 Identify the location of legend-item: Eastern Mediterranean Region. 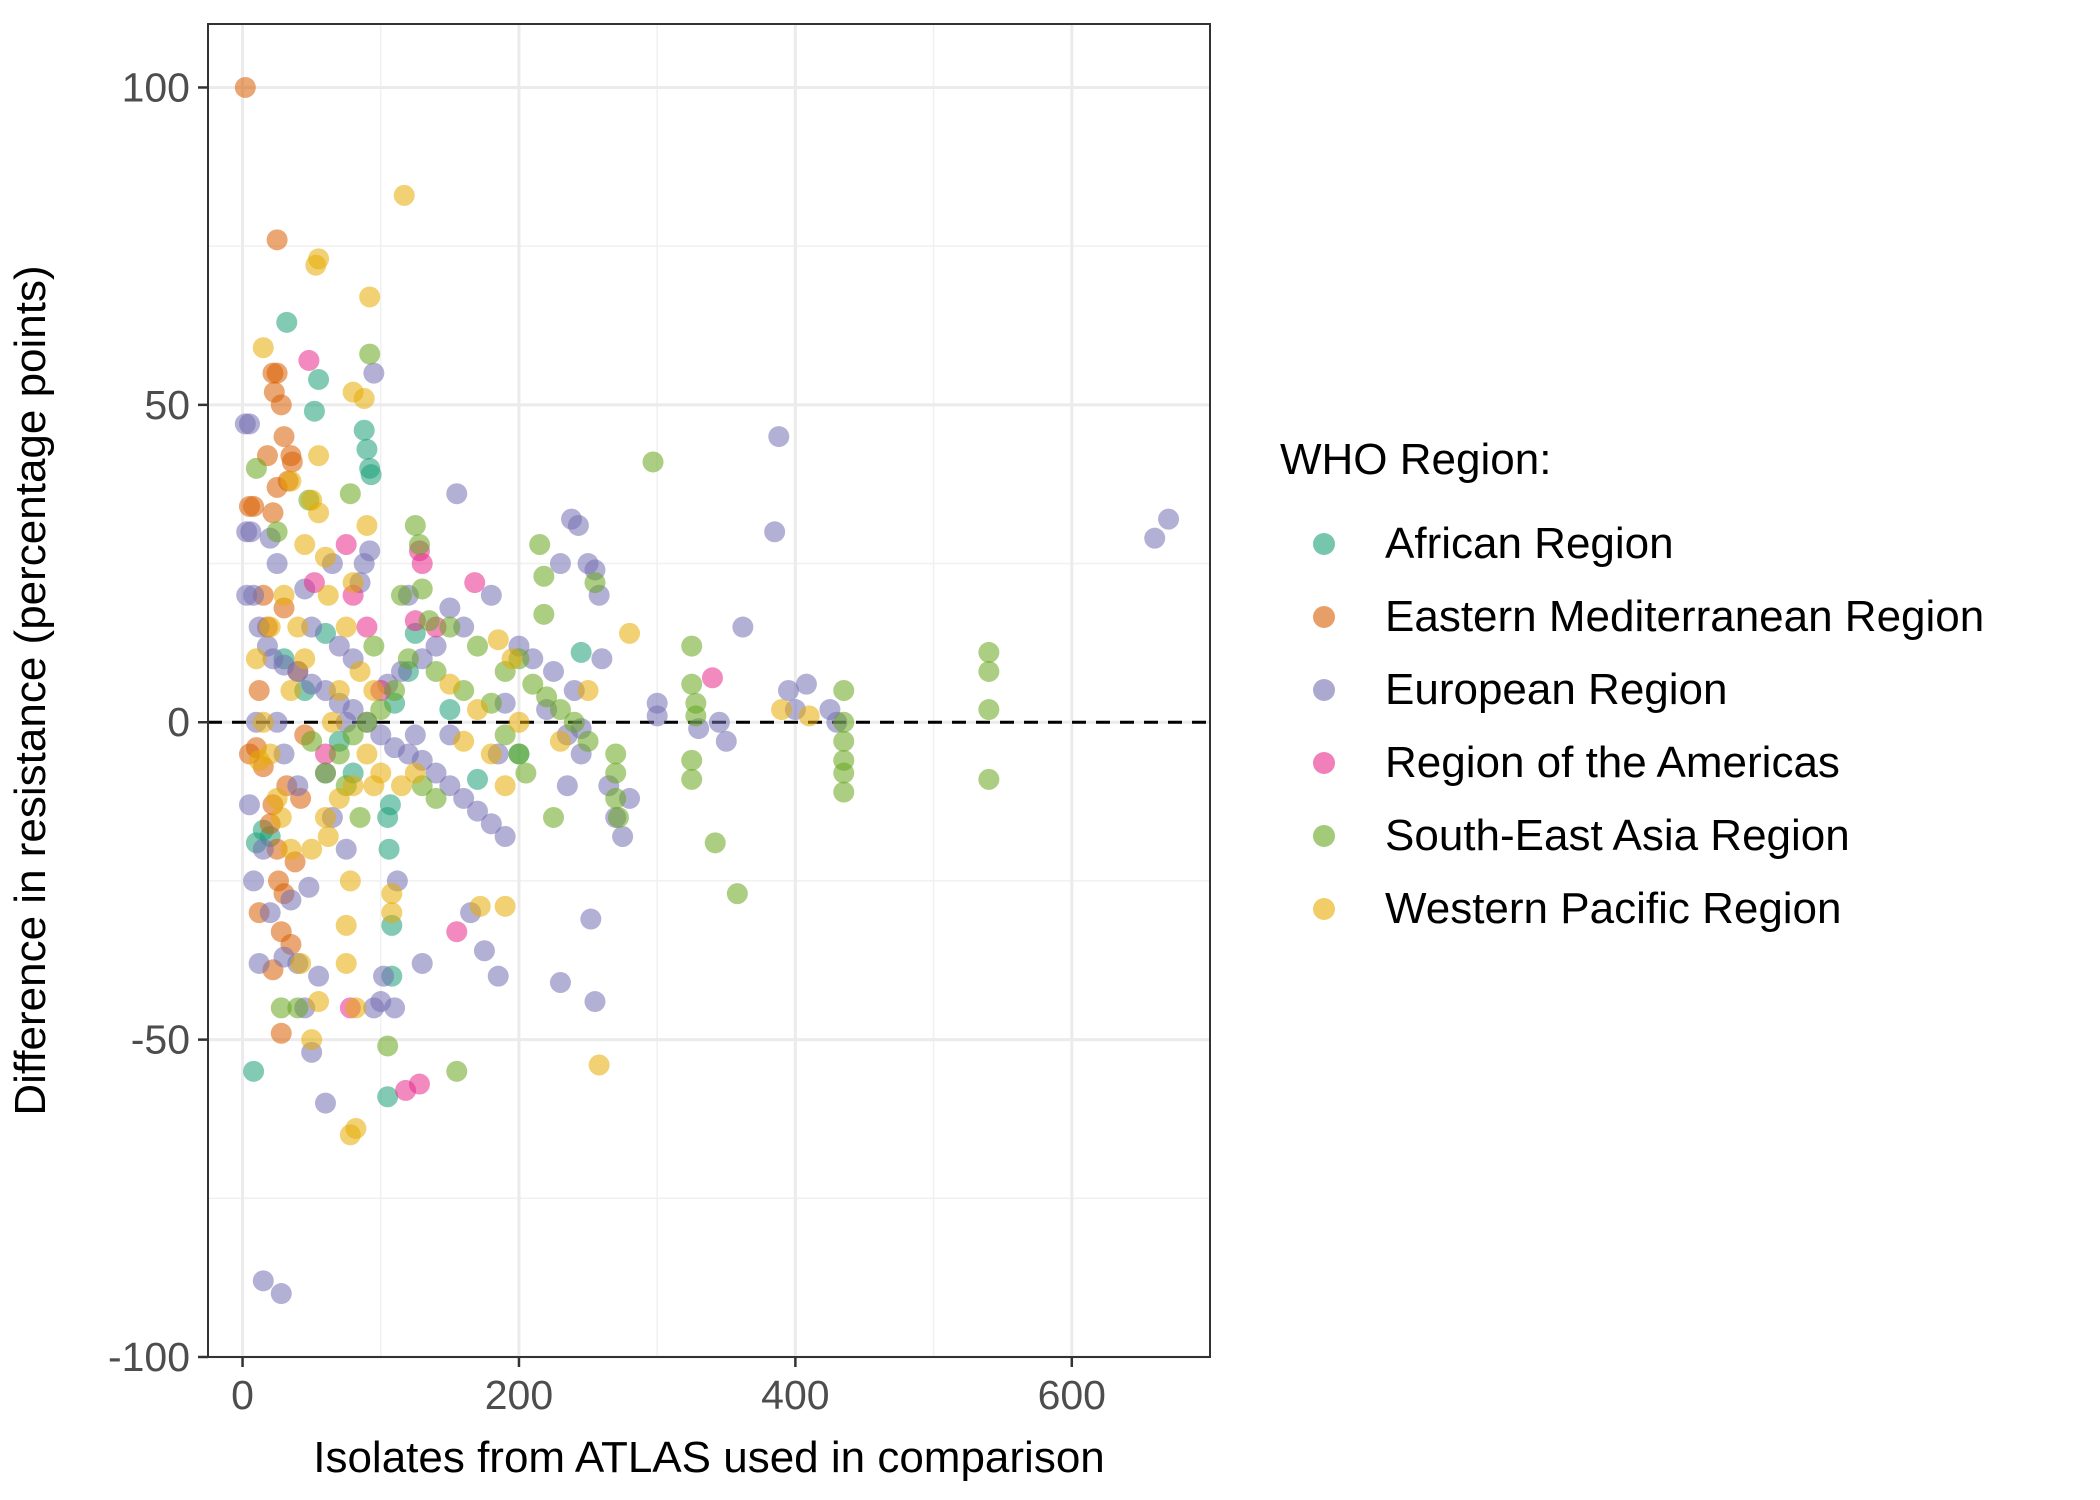
(1632, 616).